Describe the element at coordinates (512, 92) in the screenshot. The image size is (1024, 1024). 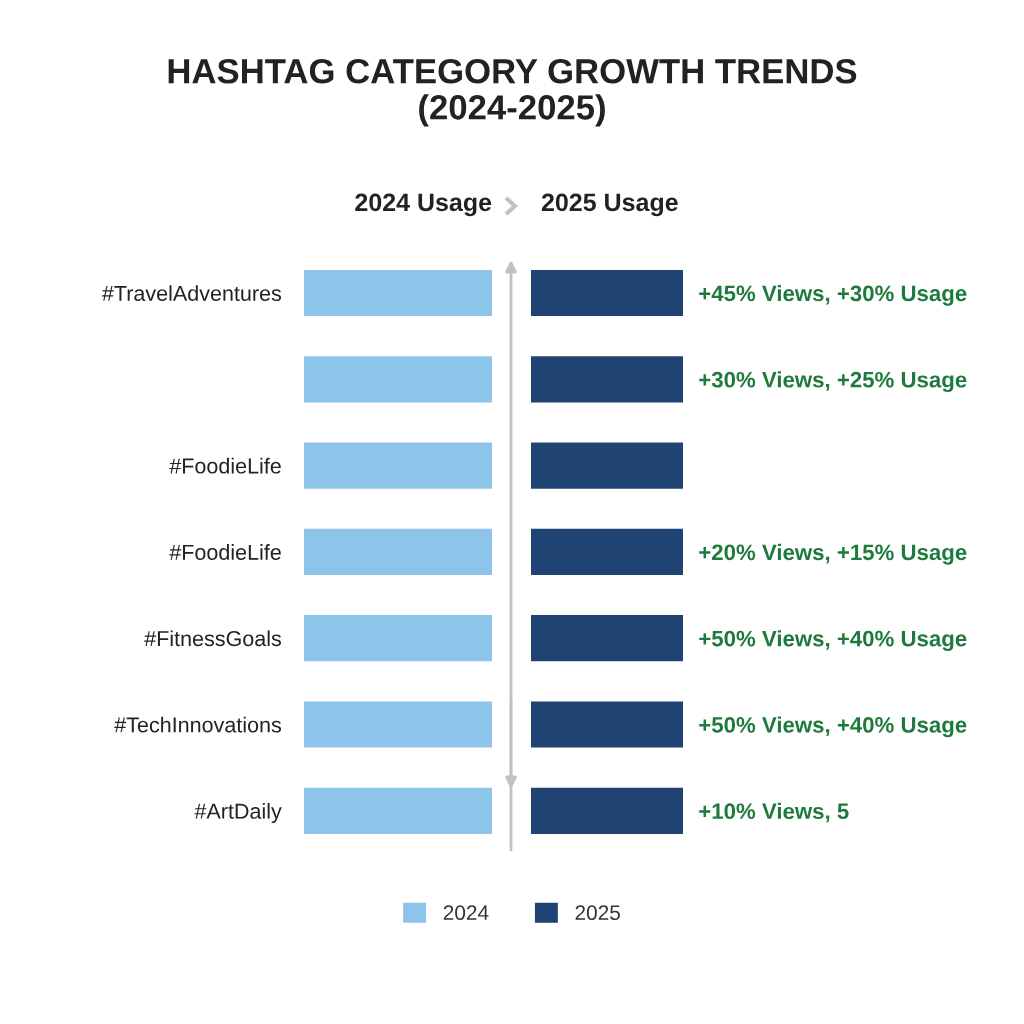
I see `chart-title: HASHTAG CATEGORY GROWTH TRENDS (2024-2025)` at that location.